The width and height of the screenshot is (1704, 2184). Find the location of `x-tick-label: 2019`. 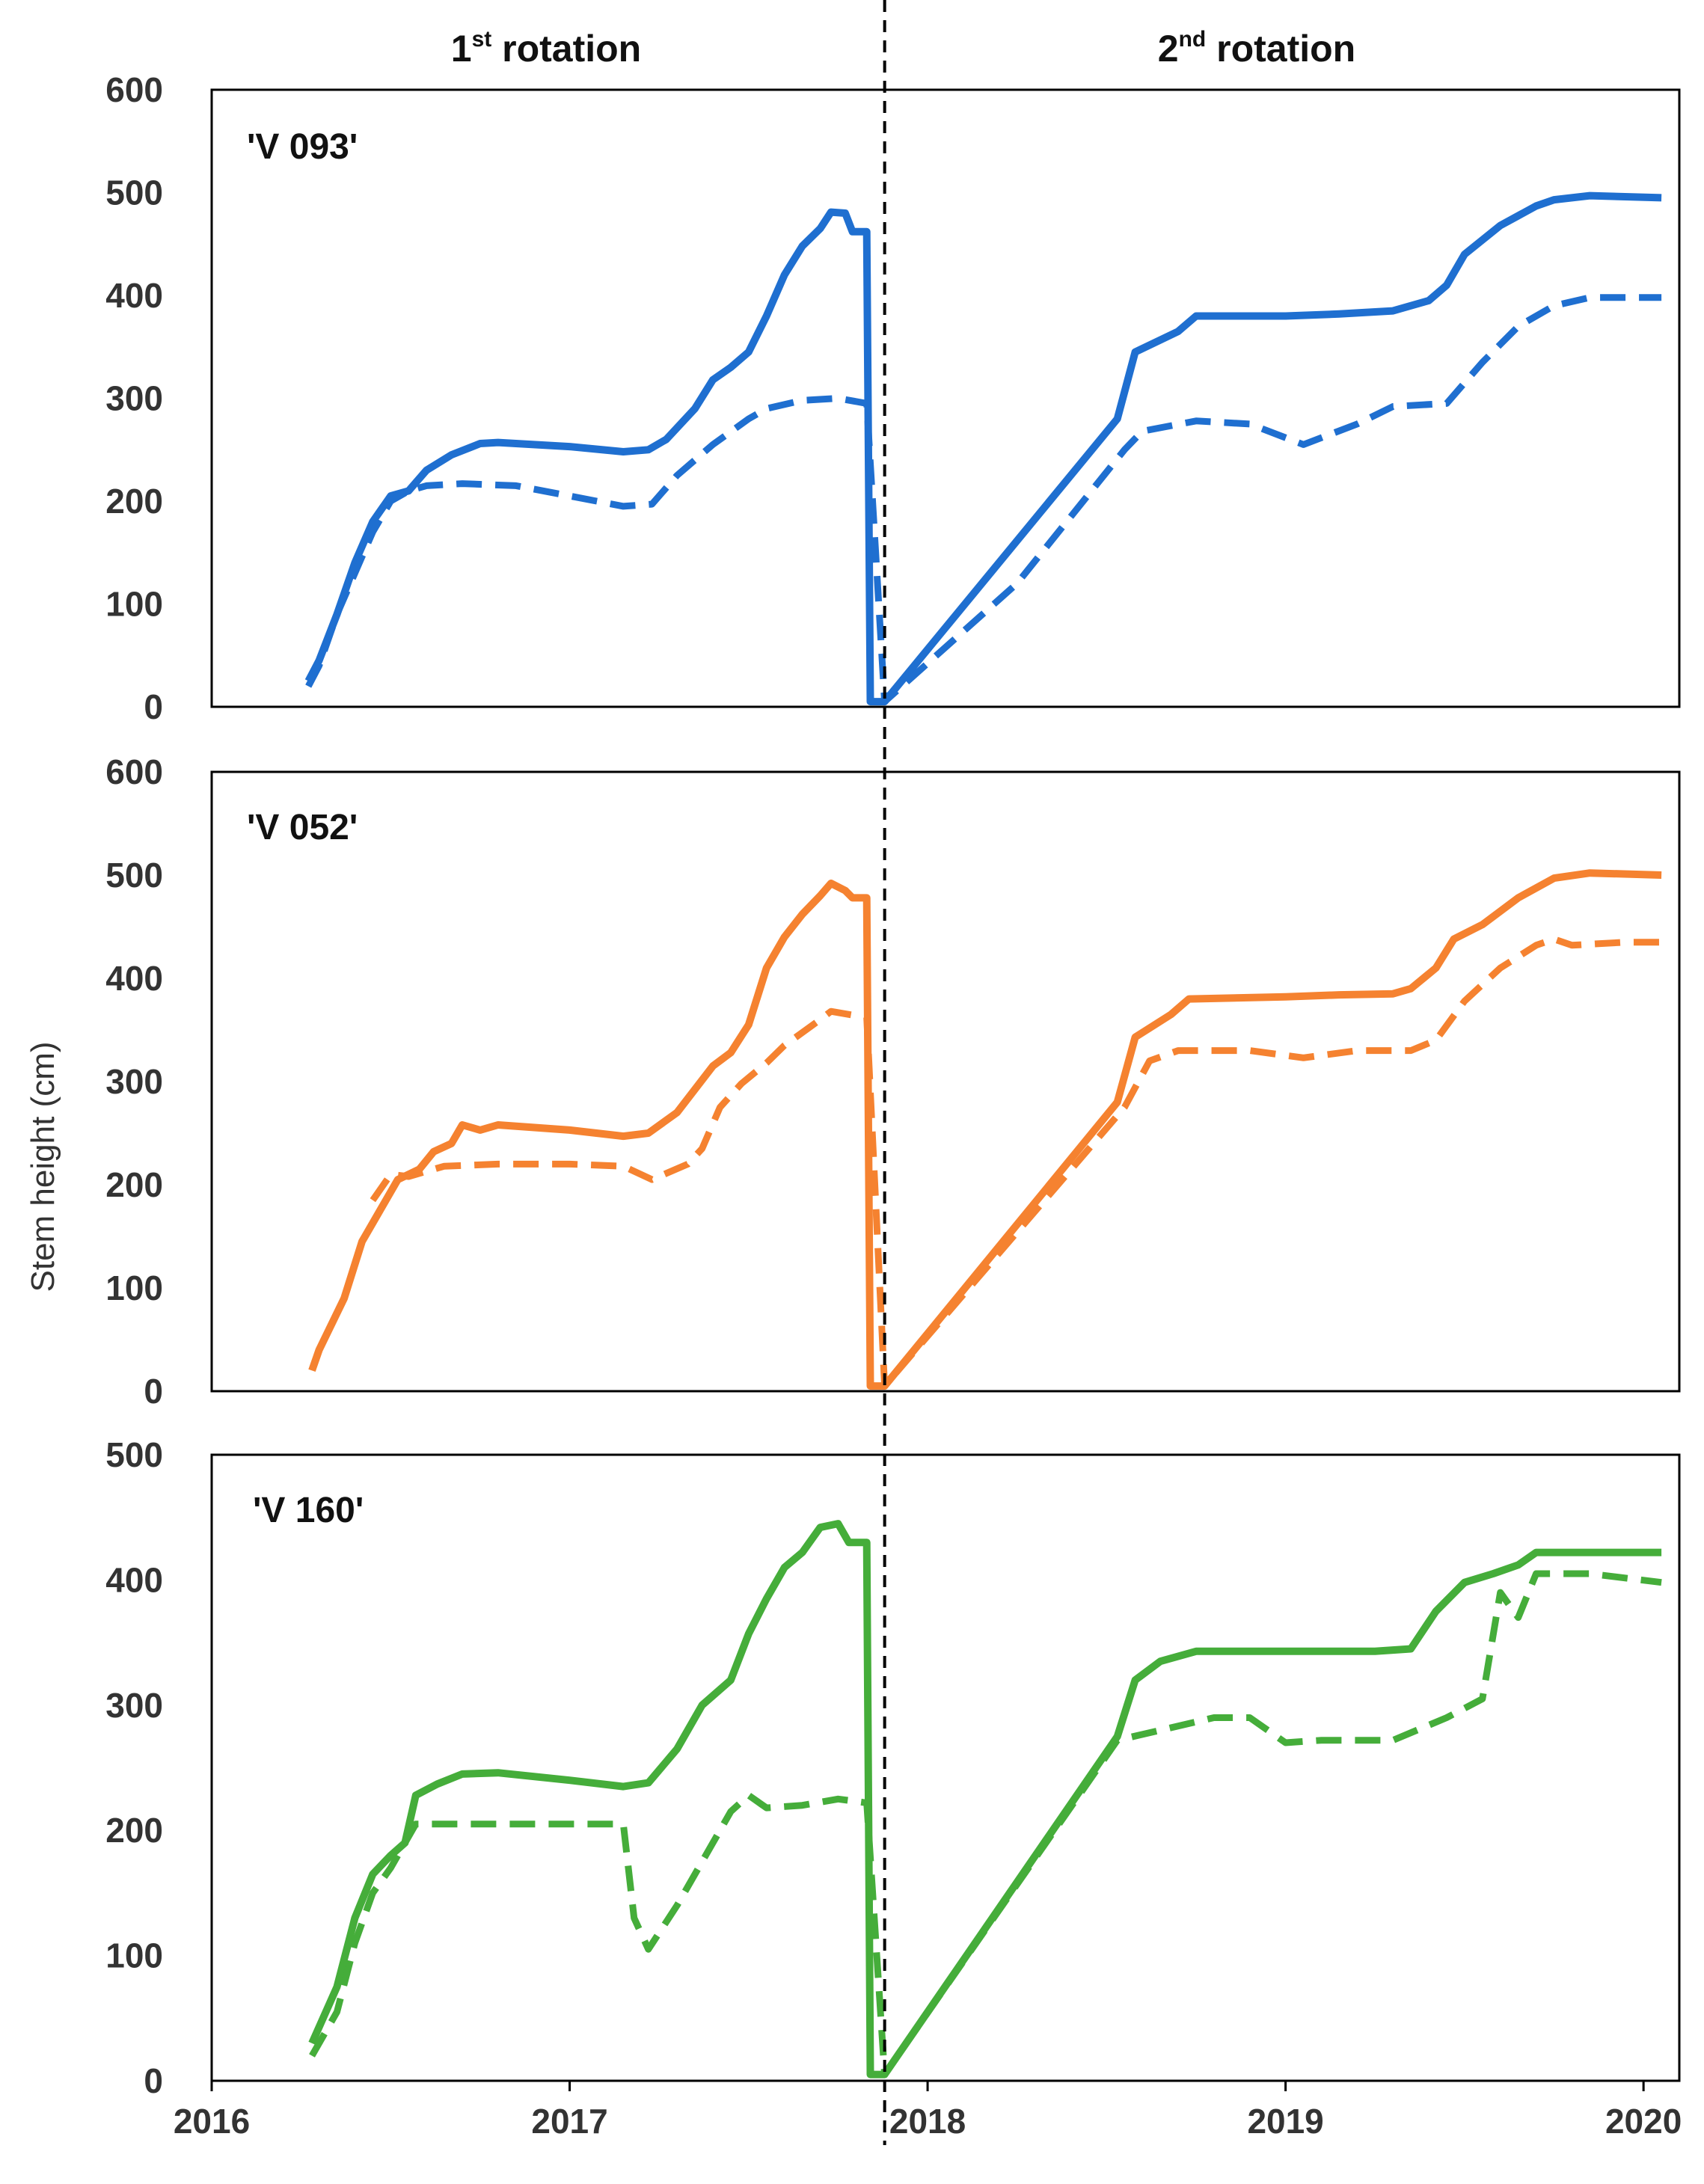

x-tick-label: 2019 is located at coordinates (1285, 2121).